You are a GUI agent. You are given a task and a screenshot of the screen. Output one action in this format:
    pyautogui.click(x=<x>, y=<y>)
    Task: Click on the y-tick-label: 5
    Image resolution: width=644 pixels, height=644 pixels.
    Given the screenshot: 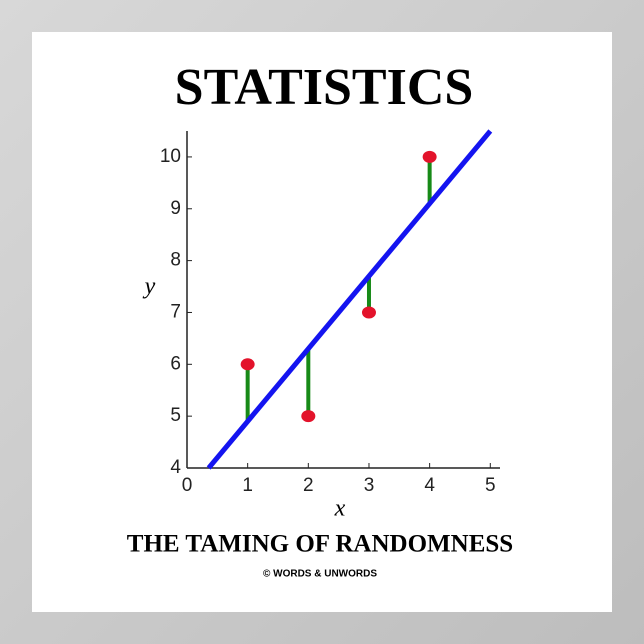 What is the action you would take?
    pyautogui.click(x=175, y=415)
    